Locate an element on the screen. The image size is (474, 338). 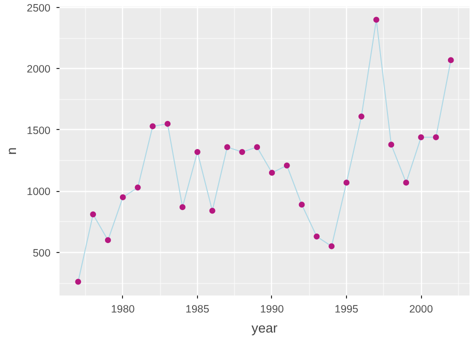
x-tick-label: 1990 is located at coordinates (272, 310).